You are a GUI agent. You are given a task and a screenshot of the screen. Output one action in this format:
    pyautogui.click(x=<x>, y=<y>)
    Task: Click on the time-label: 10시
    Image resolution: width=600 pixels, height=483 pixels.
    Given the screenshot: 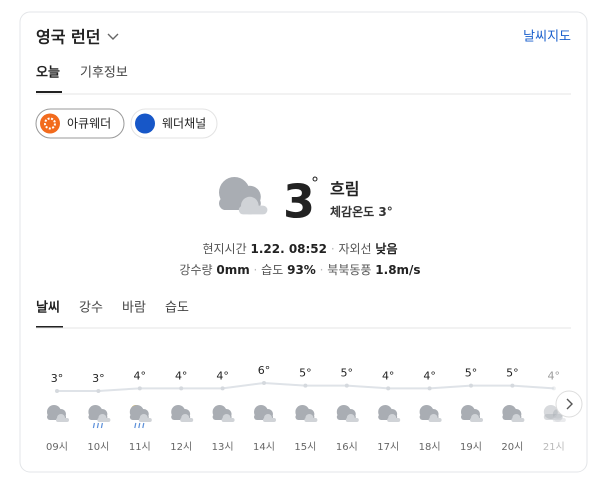 What is the action you would take?
    pyautogui.click(x=98, y=447)
    